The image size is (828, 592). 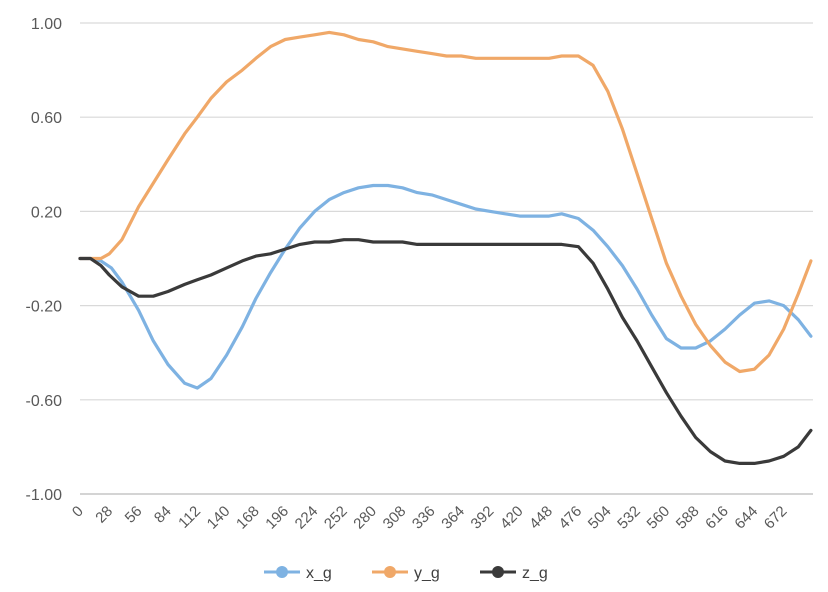 I want to click on x-tick-label: 308, so click(x=395, y=518).